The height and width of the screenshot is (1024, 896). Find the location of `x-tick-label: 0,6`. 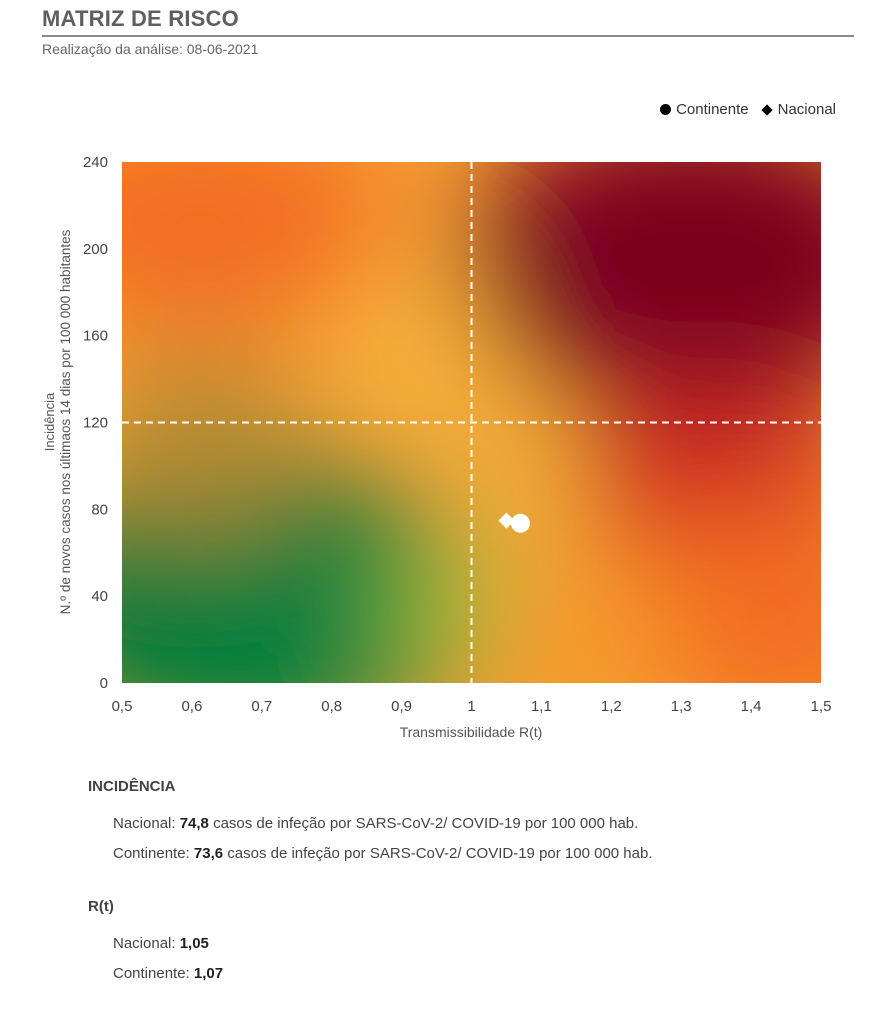

x-tick-label: 0,6 is located at coordinates (191, 706).